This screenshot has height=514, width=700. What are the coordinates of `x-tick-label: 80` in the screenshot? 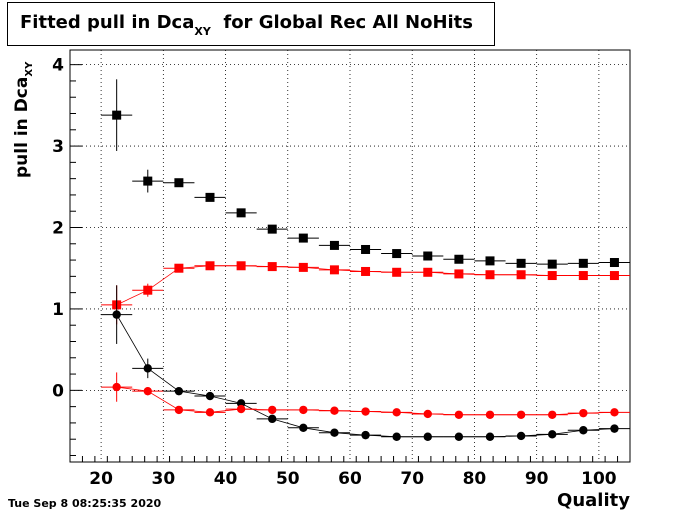 It's located at (475, 479).